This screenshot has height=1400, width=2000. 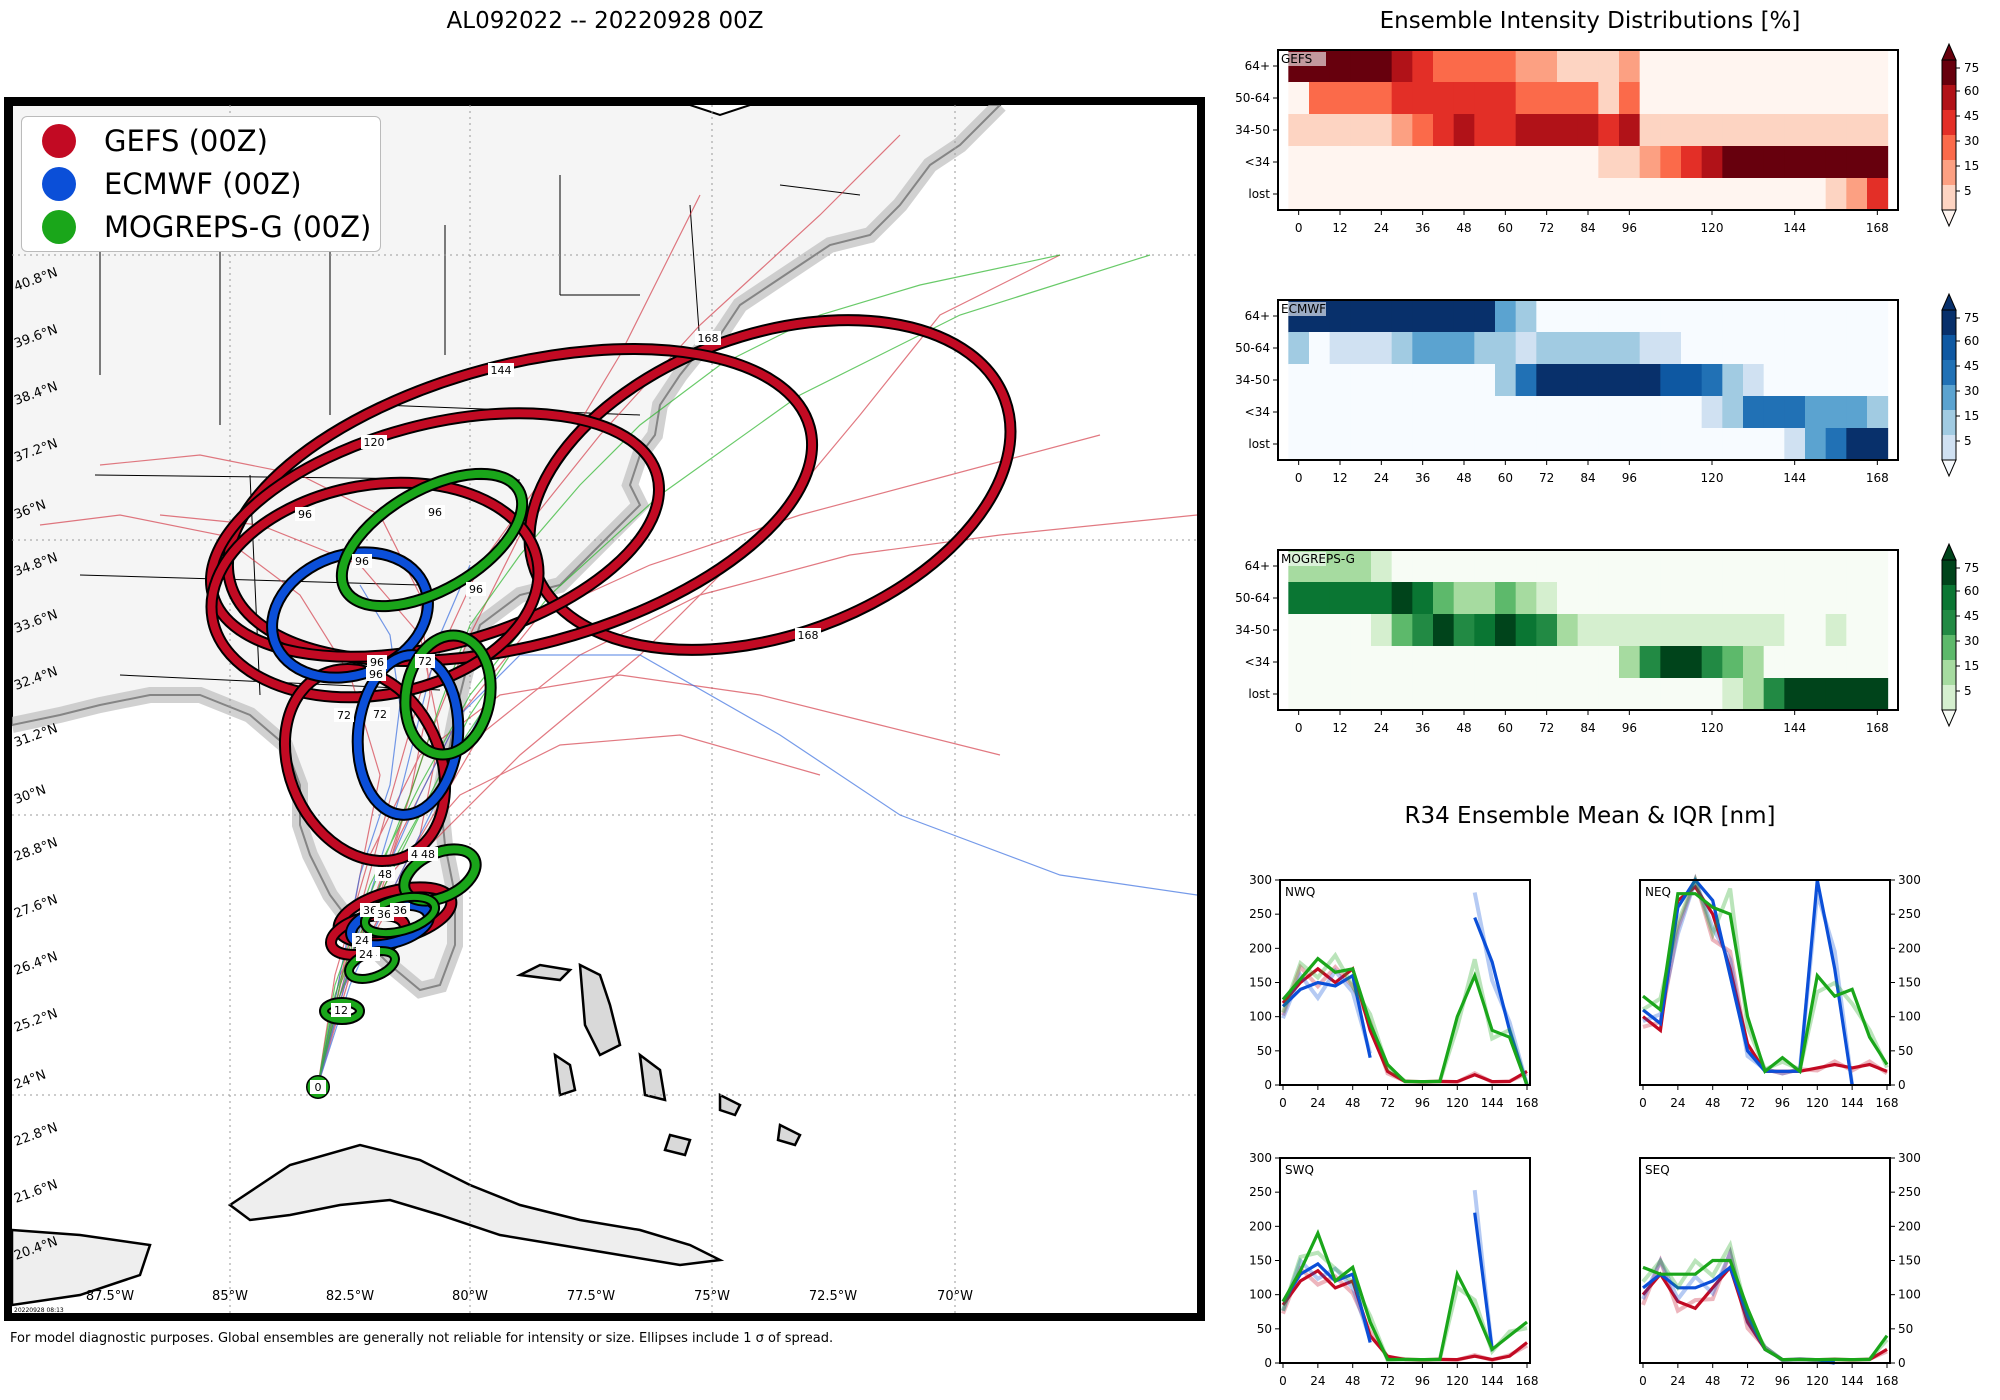 What do you see at coordinates (428, 854) in the screenshot?
I see `mogreps-label-48: 48` at bounding box center [428, 854].